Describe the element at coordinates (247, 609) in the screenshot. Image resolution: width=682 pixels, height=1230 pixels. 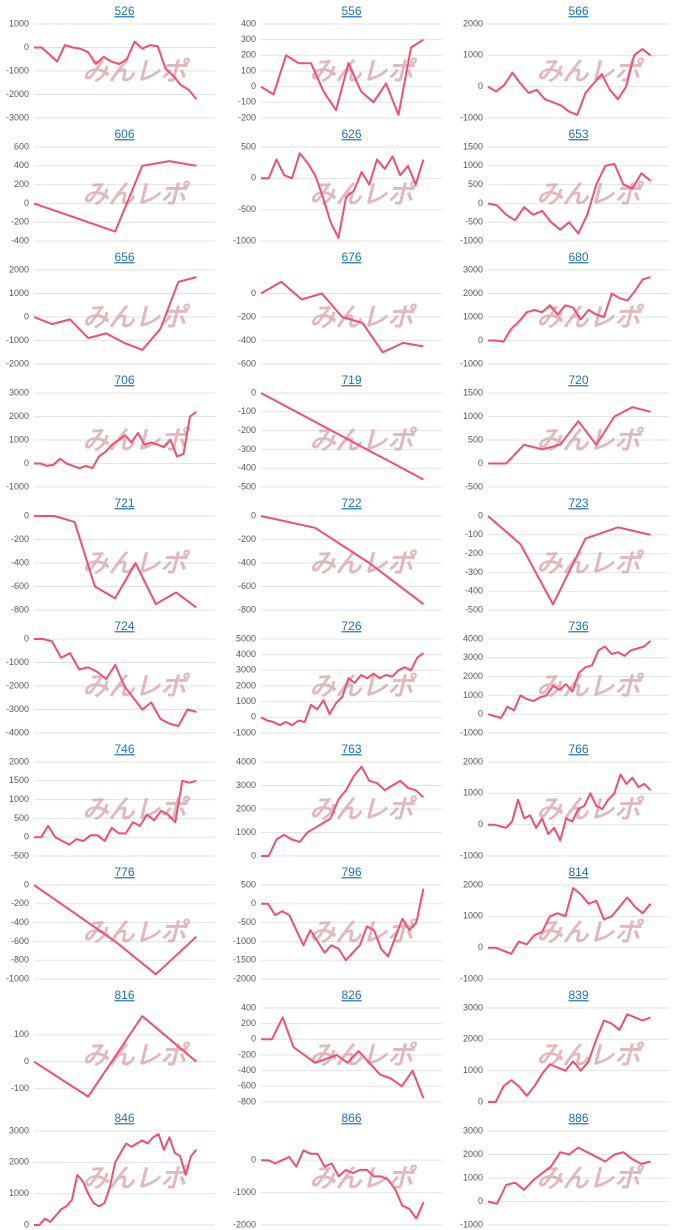
I see `y-tick-label: -800` at that location.